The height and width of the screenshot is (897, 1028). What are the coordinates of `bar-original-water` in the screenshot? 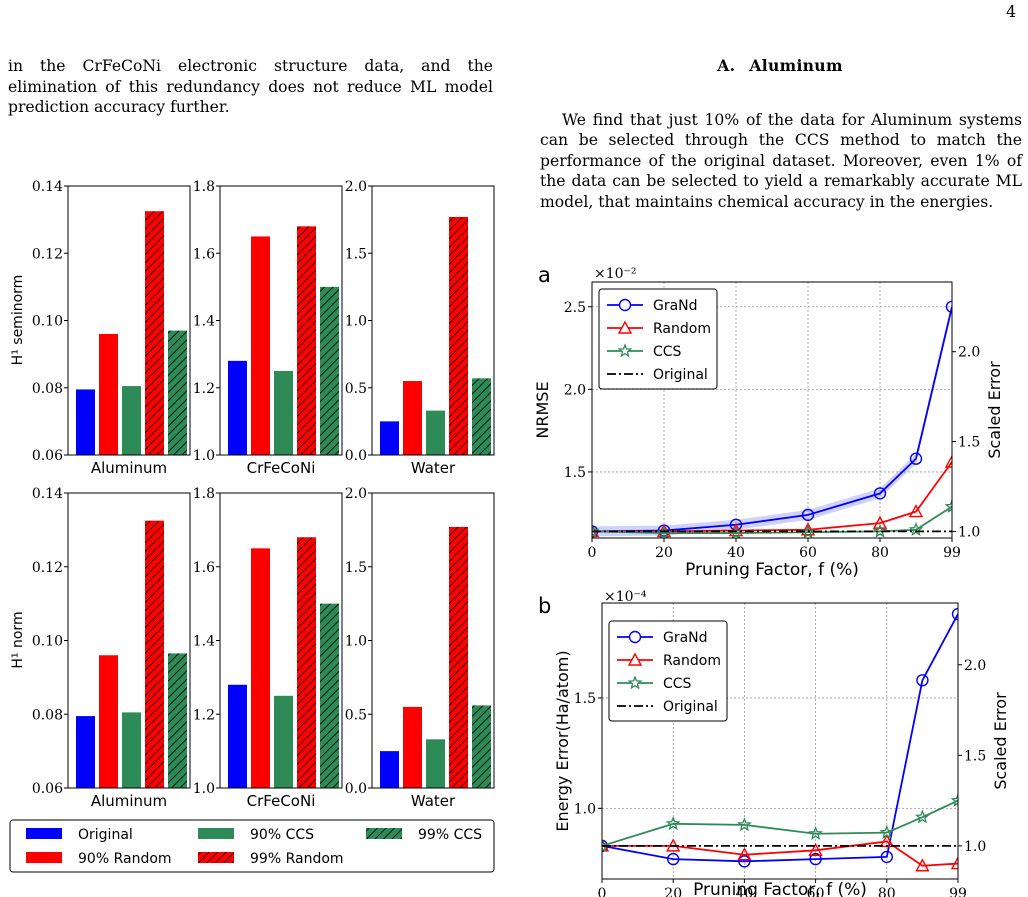 It's located at (389, 438).